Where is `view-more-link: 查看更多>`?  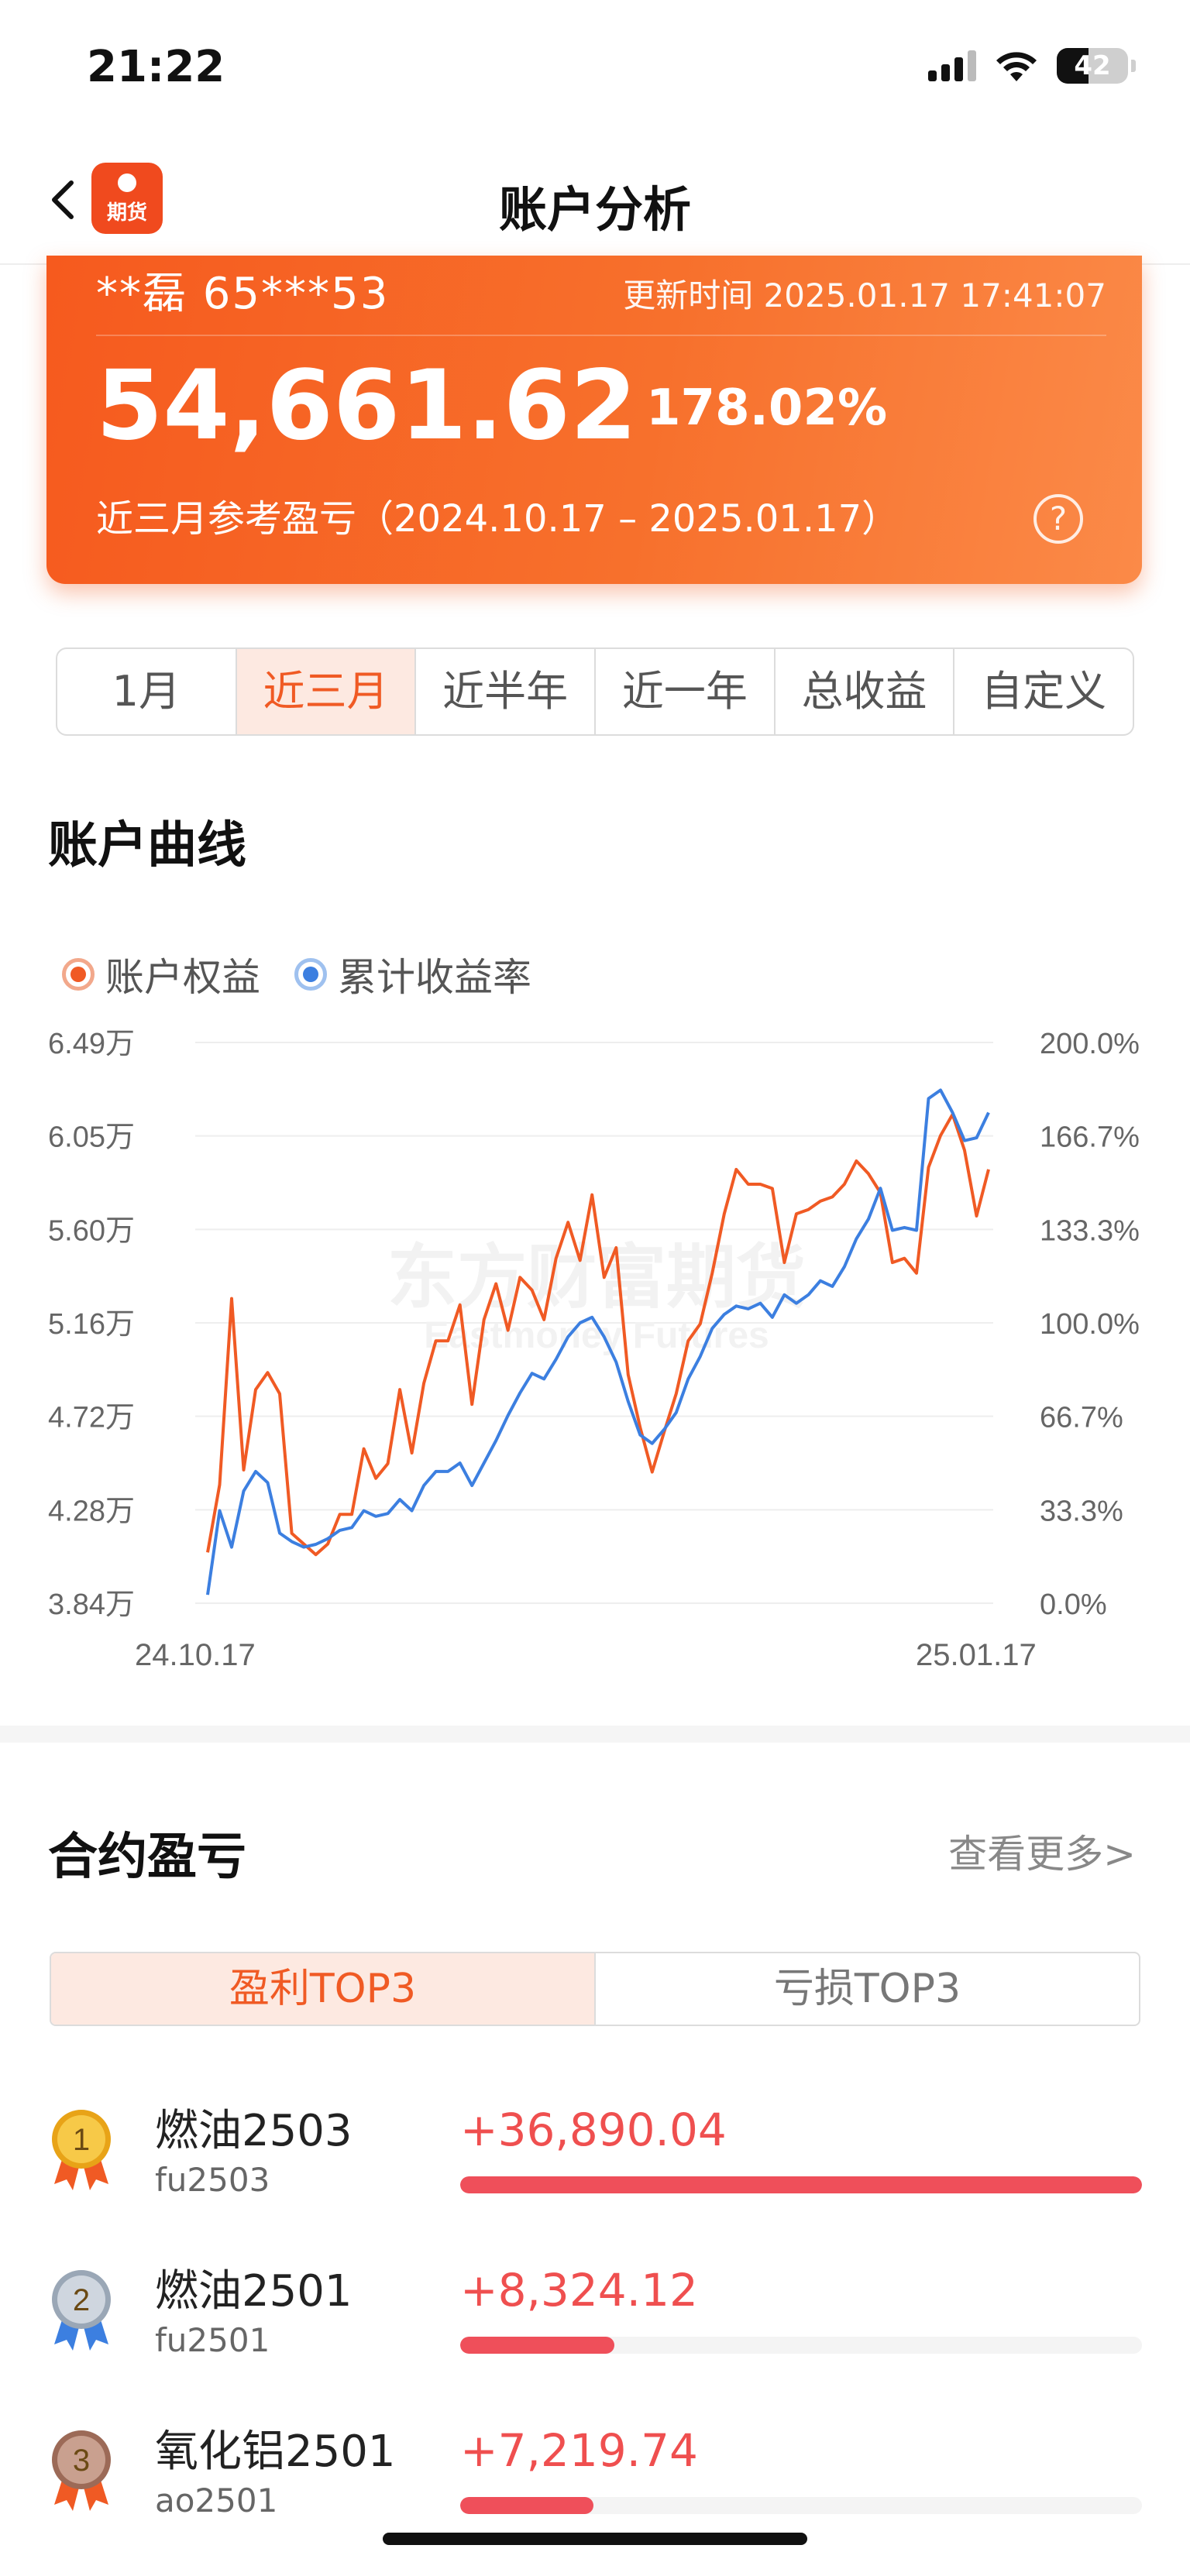
view-more-link: 查看更多> is located at coordinates (1042, 1854).